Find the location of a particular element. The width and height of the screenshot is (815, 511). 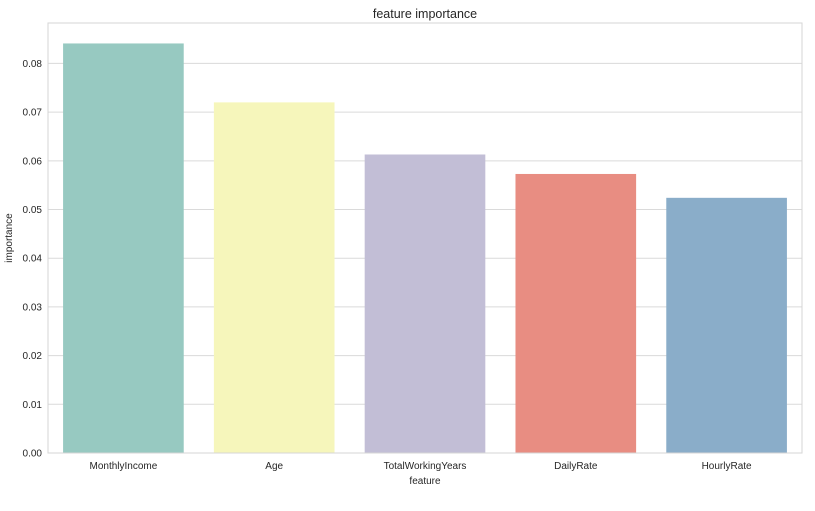

bar-age is located at coordinates (274, 277).